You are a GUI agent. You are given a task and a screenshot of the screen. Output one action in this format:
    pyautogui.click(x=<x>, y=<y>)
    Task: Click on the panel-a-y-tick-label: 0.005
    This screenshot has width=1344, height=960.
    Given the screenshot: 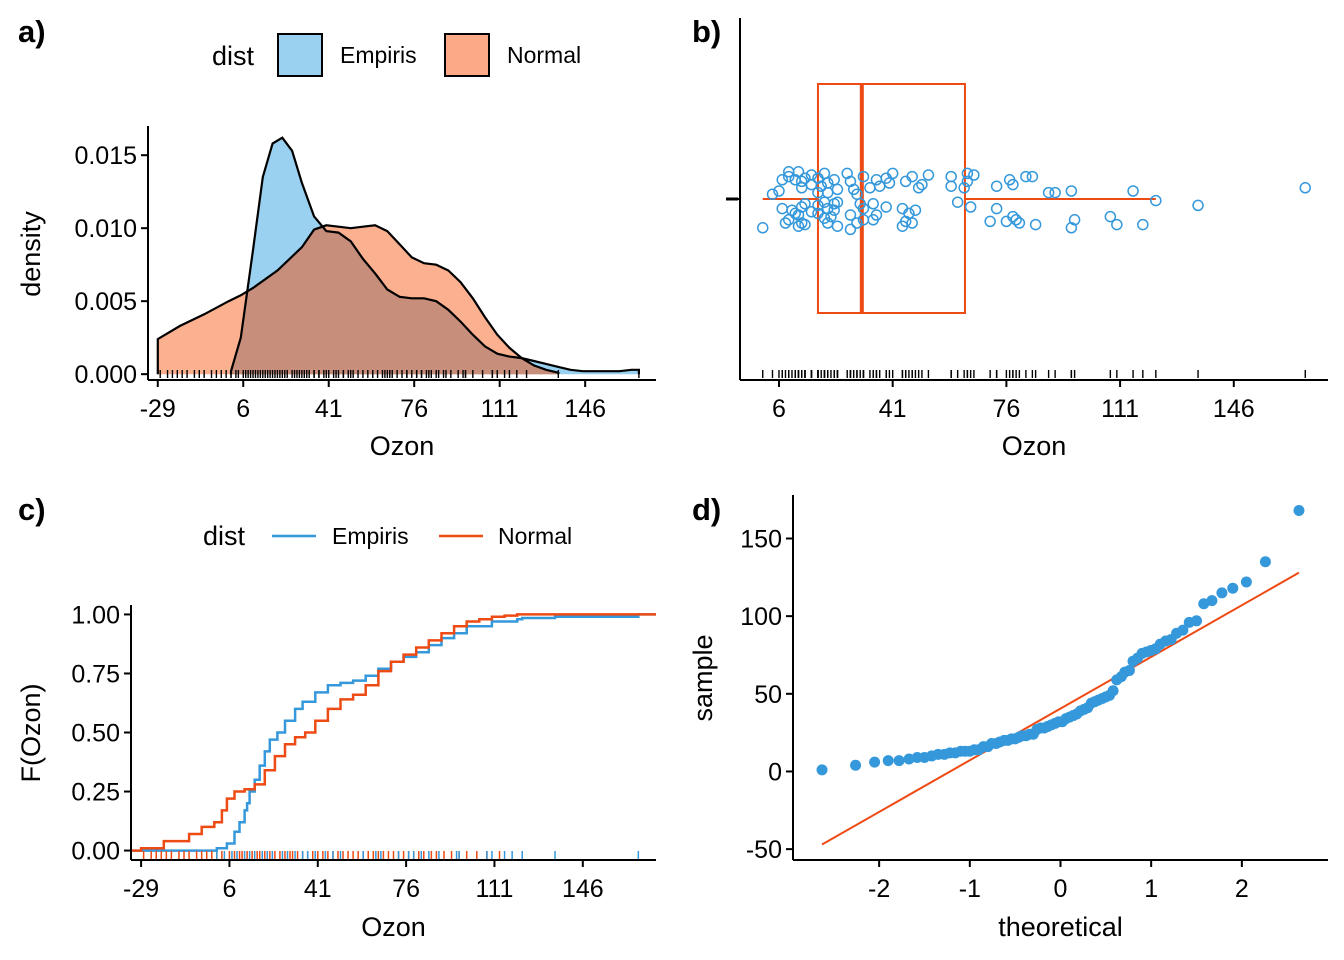 What is the action you would take?
    pyautogui.click(x=105, y=302)
    